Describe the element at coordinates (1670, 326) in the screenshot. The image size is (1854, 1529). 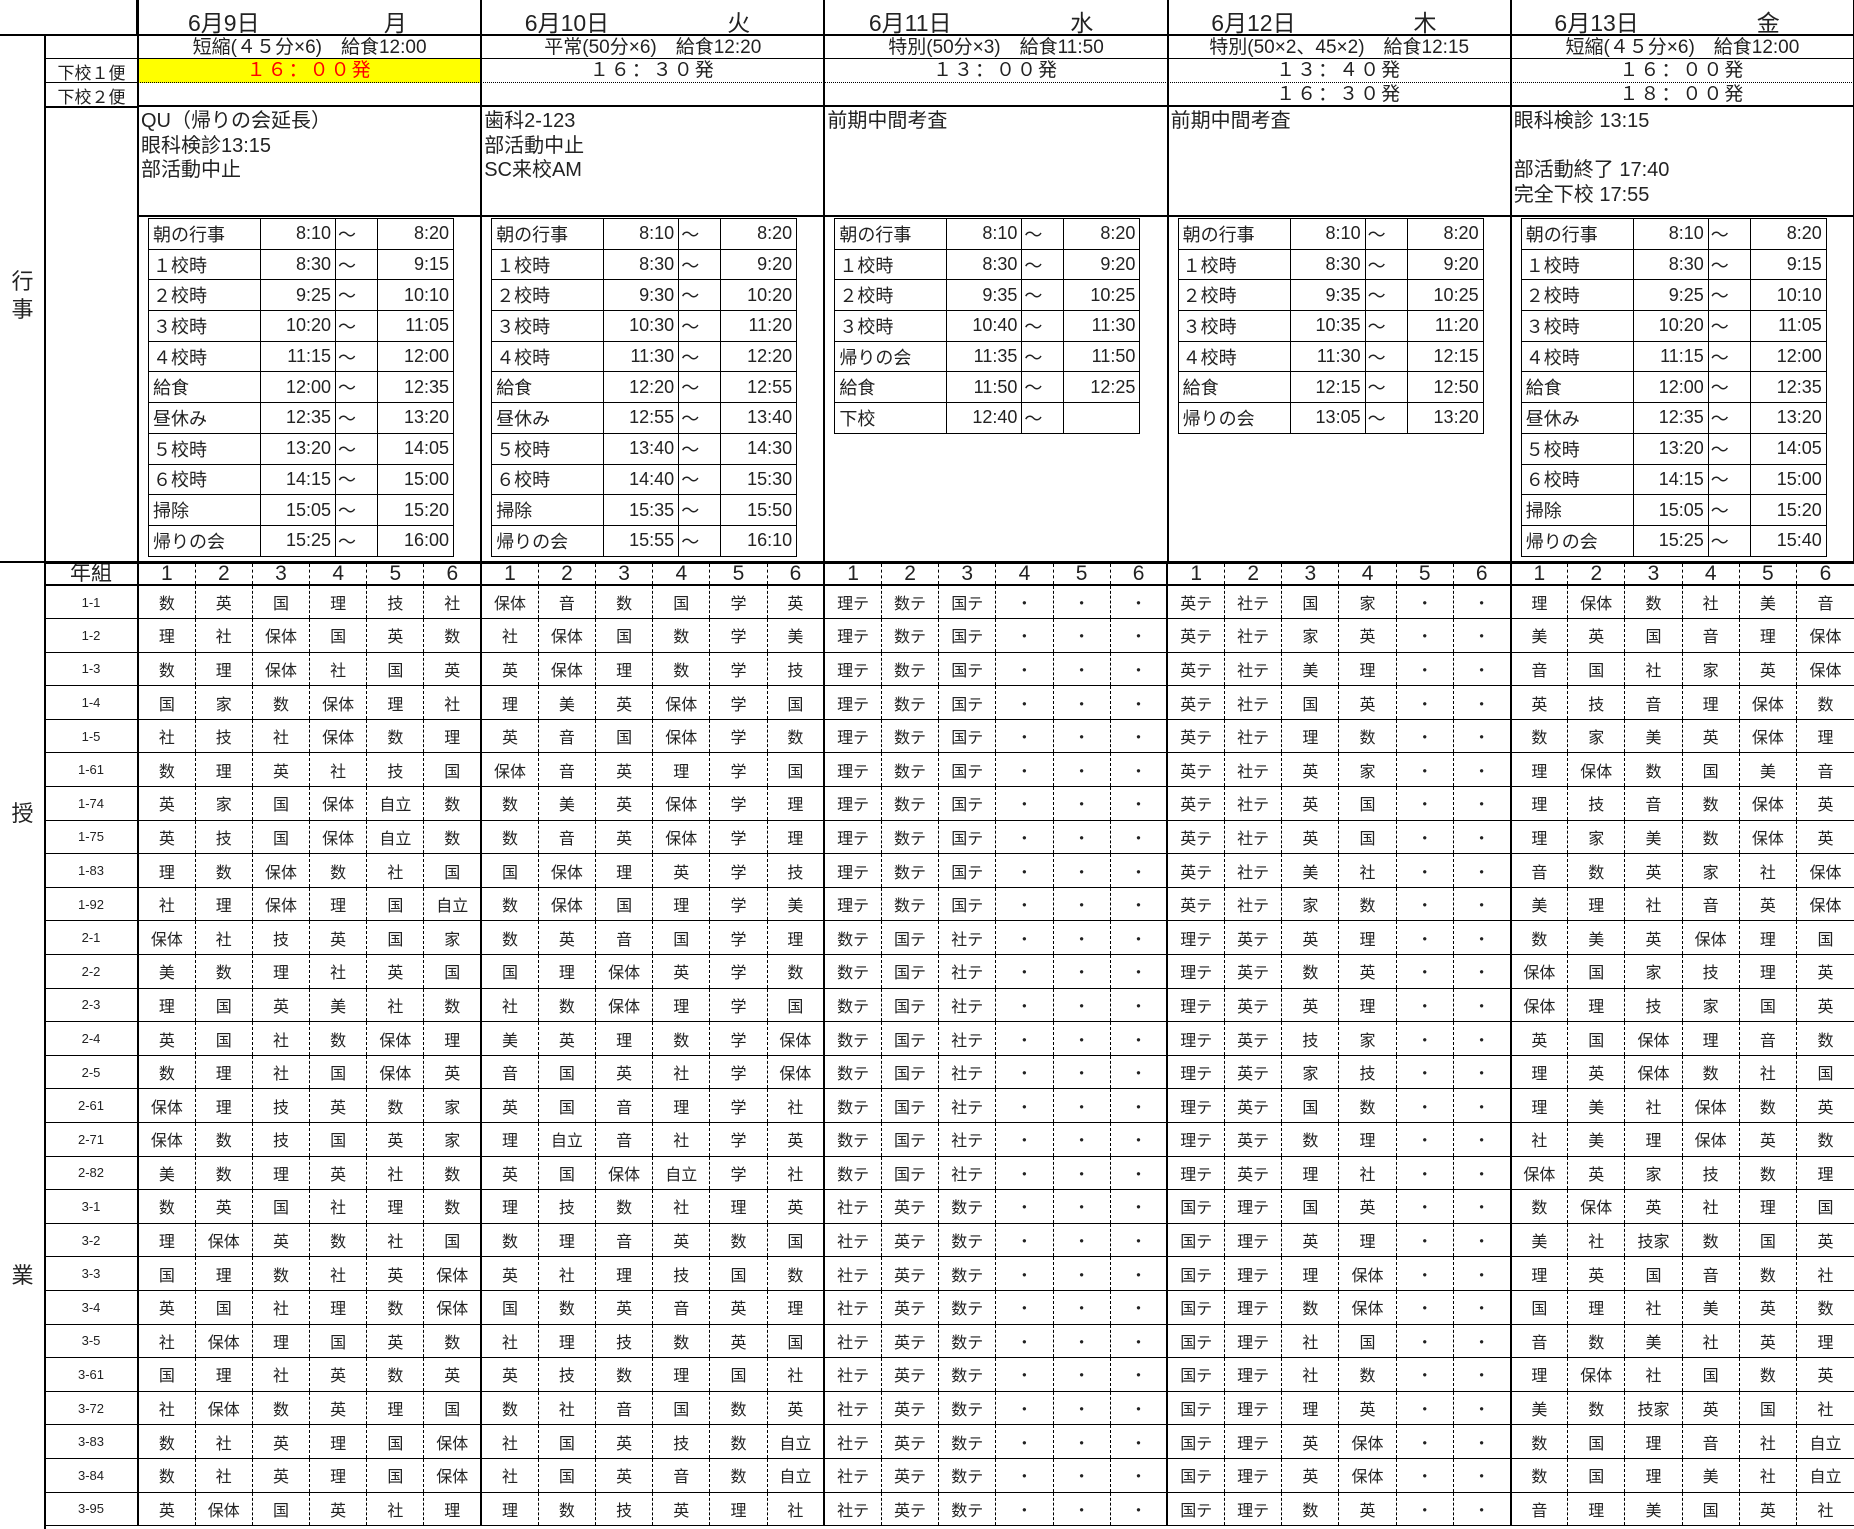
I see `start-time: 10:20` at that location.